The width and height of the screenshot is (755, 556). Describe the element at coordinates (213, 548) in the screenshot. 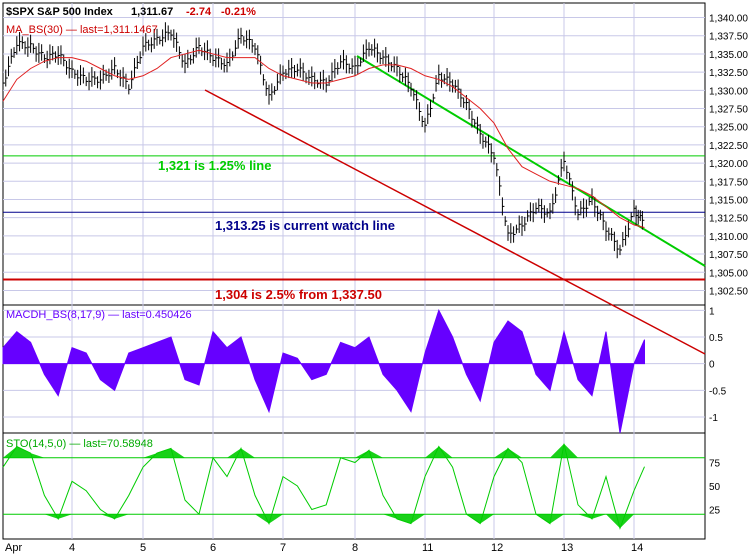

I see `x-tick-label: 6` at that location.